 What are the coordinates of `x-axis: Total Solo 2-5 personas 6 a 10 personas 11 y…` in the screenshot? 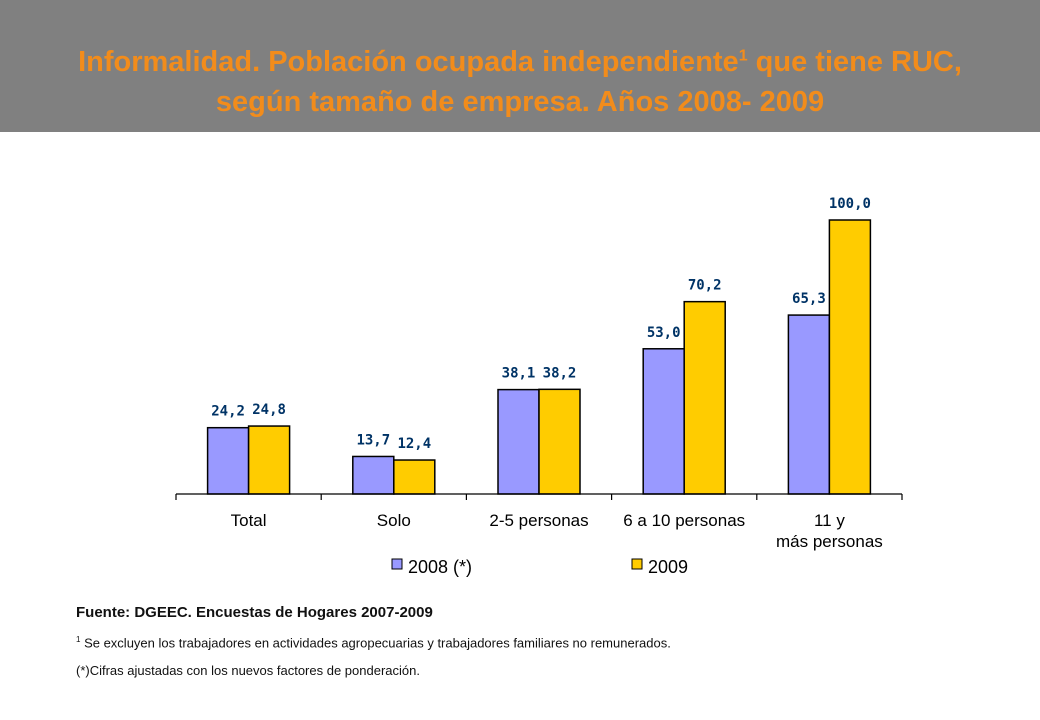 It's located at (539, 522).